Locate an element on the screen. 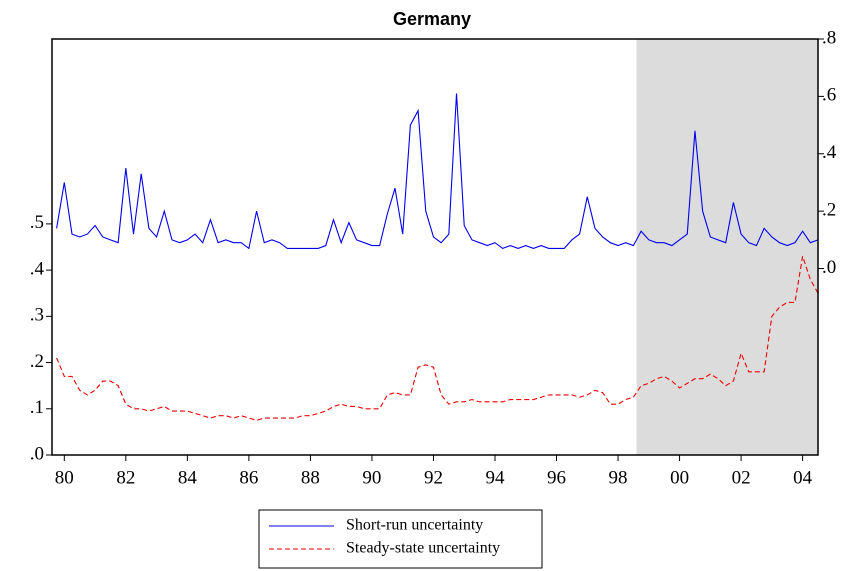 The height and width of the screenshot is (571, 865). y2-tick-label: .6 is located at coordinates (829, 95).